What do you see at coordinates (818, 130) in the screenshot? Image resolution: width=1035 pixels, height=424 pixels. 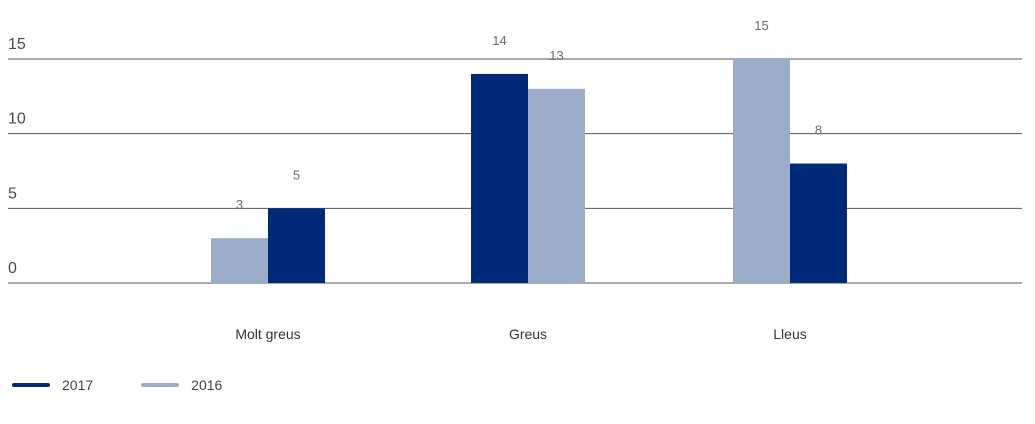 I see `data-label-2017-lleus: 8` at bounding box center [818, 130].